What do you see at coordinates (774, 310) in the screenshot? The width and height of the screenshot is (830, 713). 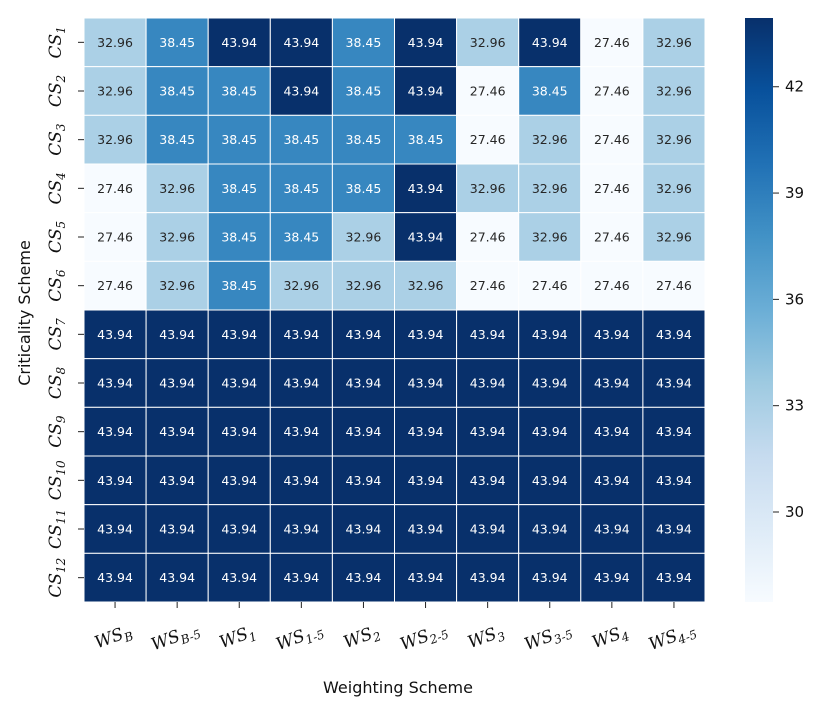 I see `colorbar: 30 33 36 39 42` at bounding box center [774, 310].